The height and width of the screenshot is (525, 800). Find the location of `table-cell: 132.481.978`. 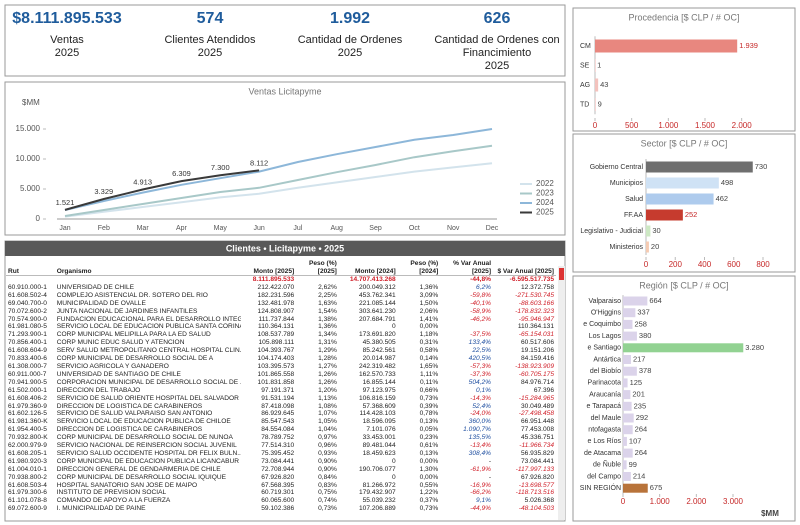

table-cell: 132.481.978 is located at coordinates (276, 303).